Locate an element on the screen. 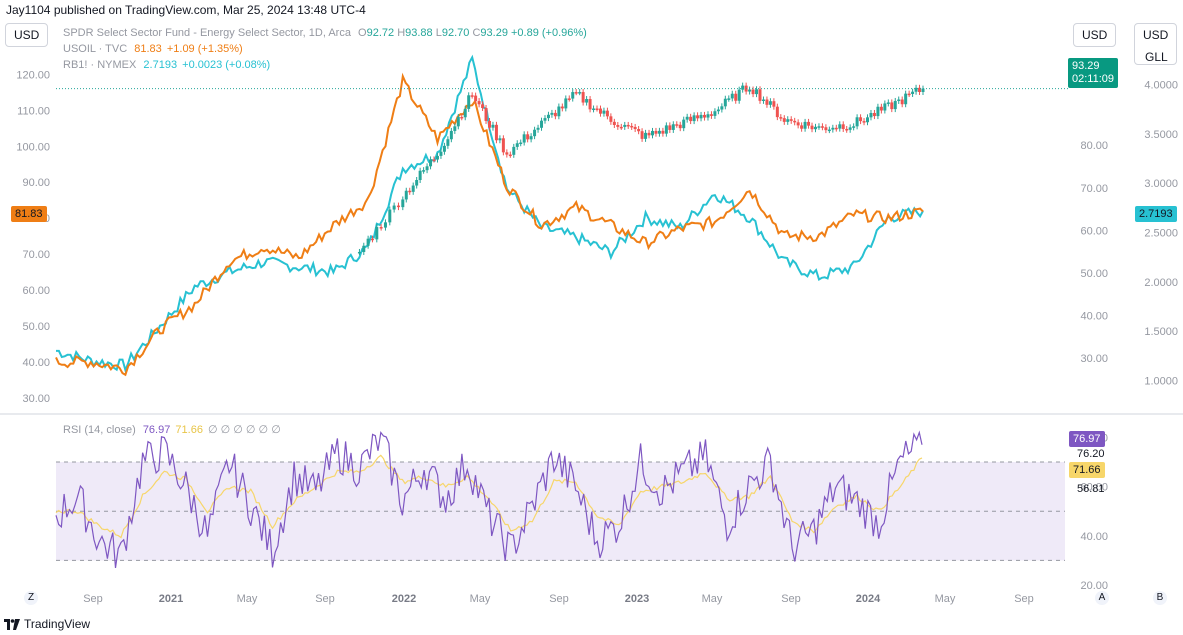 Image resolution: width=1183 pixels, height=635 pixels. right-axis-1-tick: 70.00 is located at coordinates (1094, 189).